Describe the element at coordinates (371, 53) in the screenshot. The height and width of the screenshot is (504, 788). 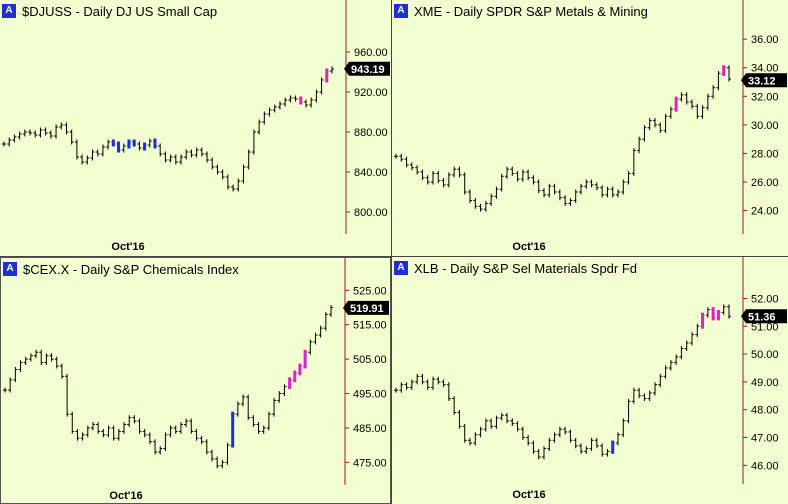
I see `y-tick-label: 960.00` at that location.